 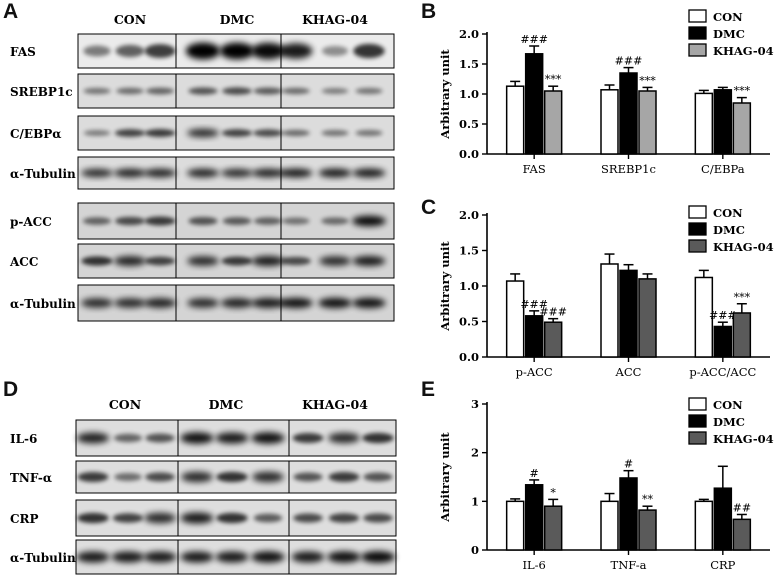 What do you see at coordinates (203, 477) in the screenshot?
I see `blot-d-1: TNF-α` at bounding box center [203, 477].